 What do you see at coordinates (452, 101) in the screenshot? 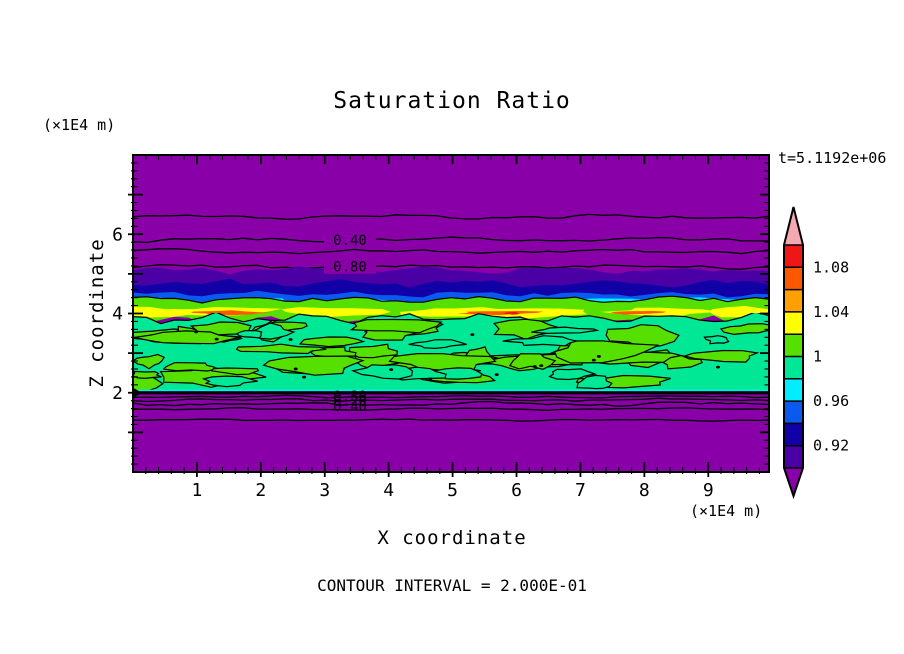
I see `page-title: Saturation Ratio` at bounding box center [452, 101].